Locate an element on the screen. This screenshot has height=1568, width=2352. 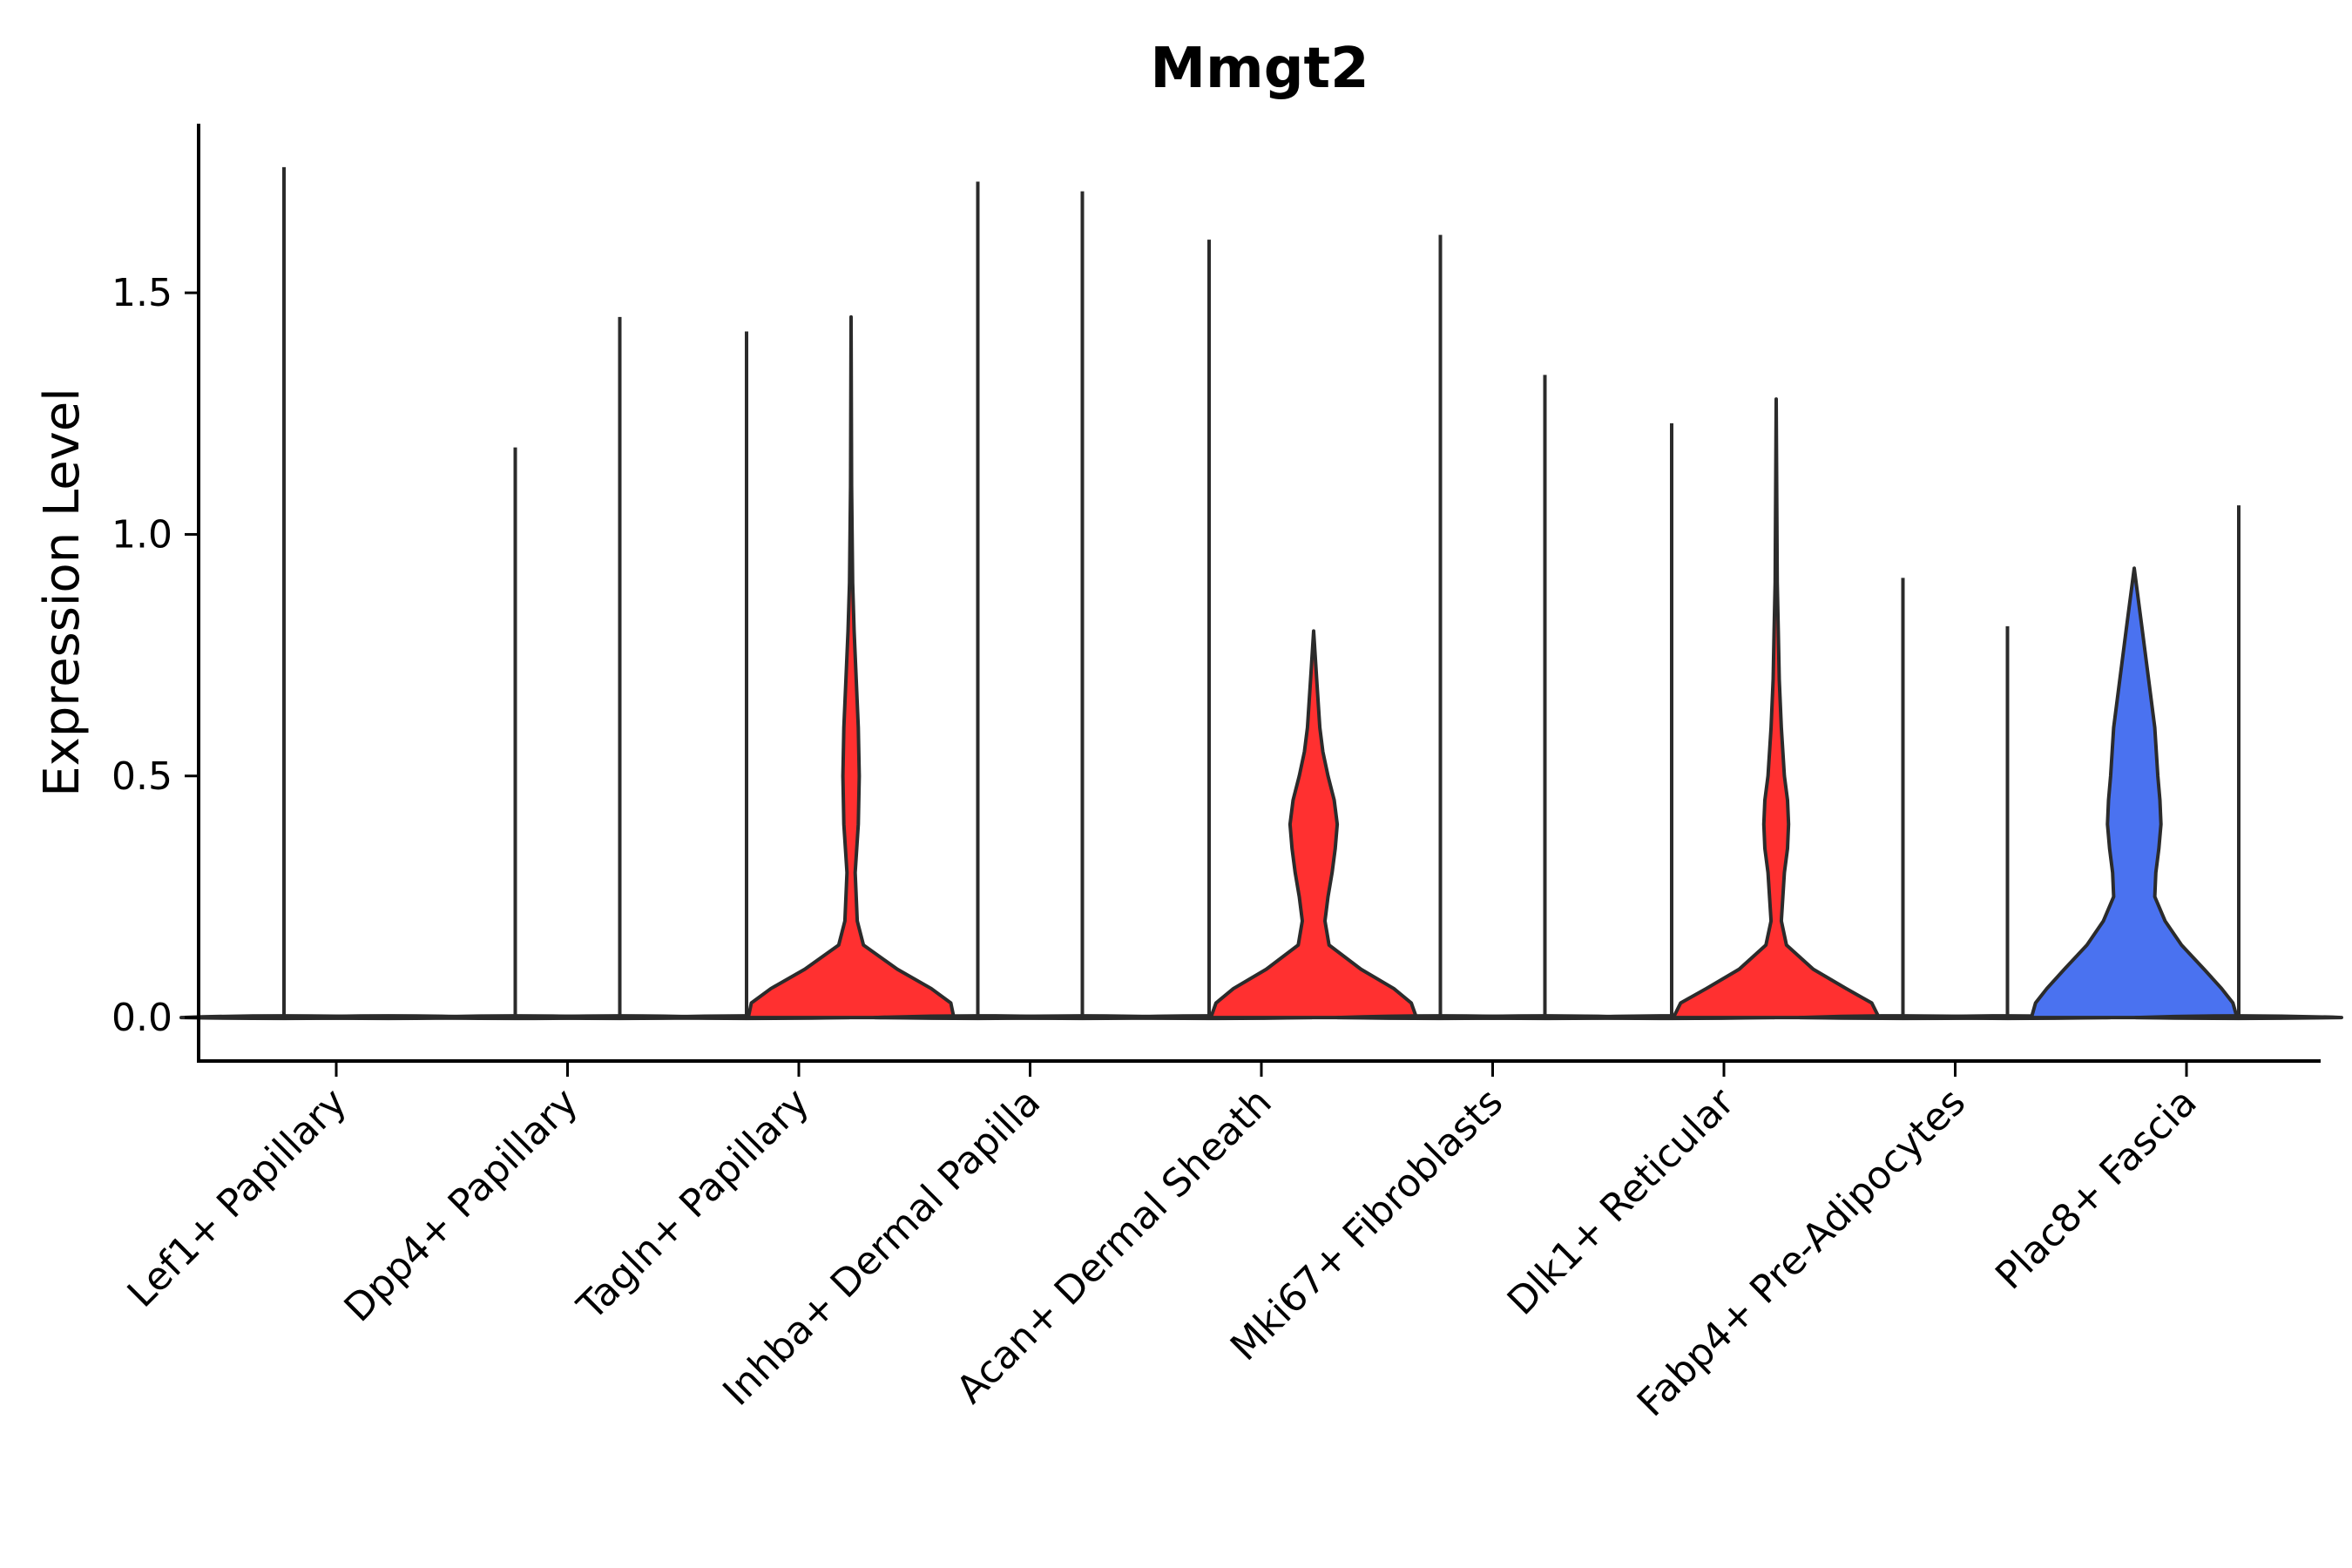
y-axis: 0.0 0.5 1.0 1.5 is located at coordinates (155, 655).